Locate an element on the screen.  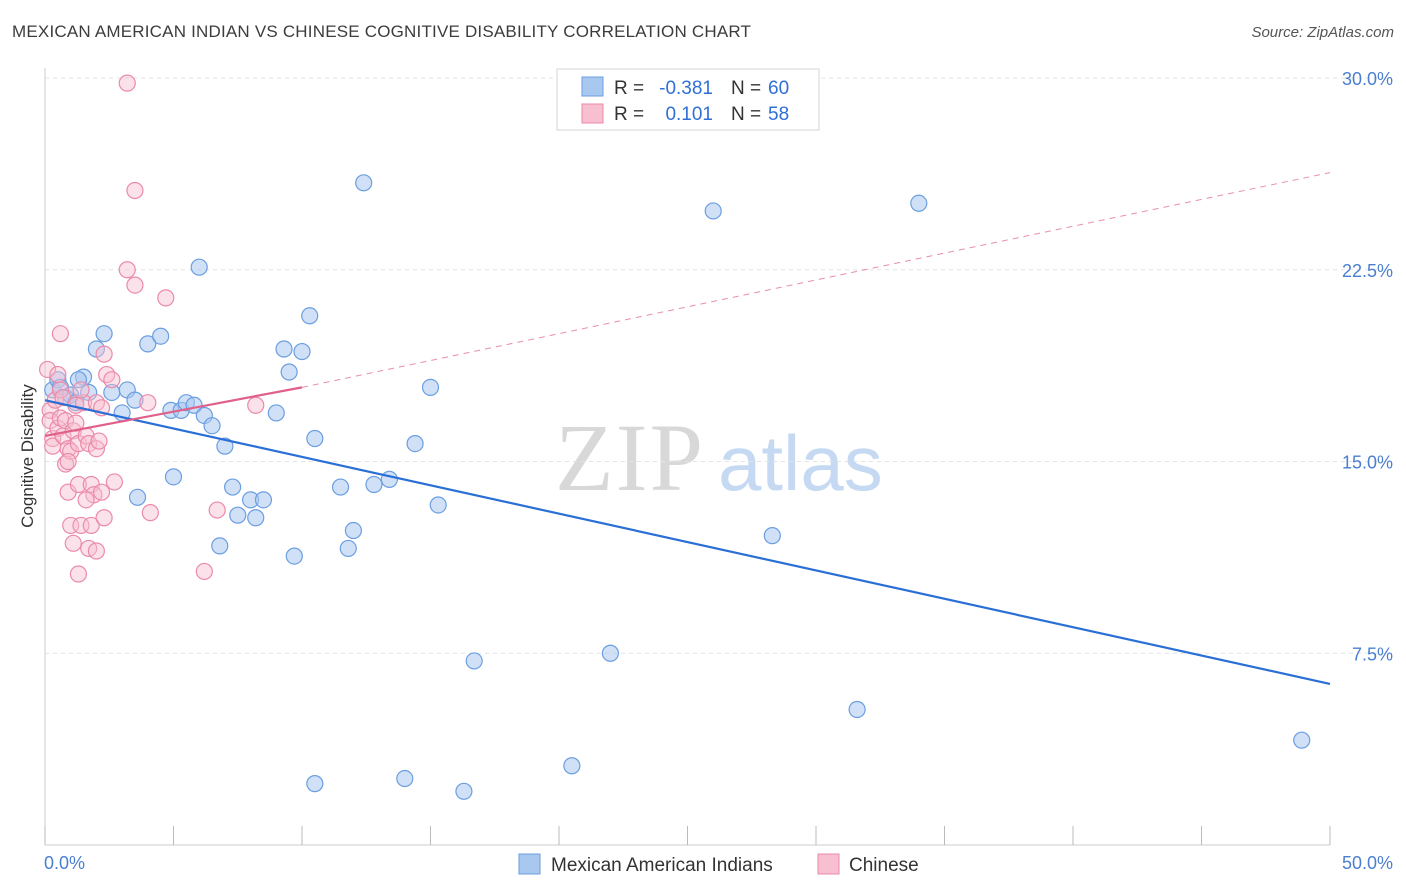
y-axis-label: Cognitive Disability is located at coordinates (27, 456).